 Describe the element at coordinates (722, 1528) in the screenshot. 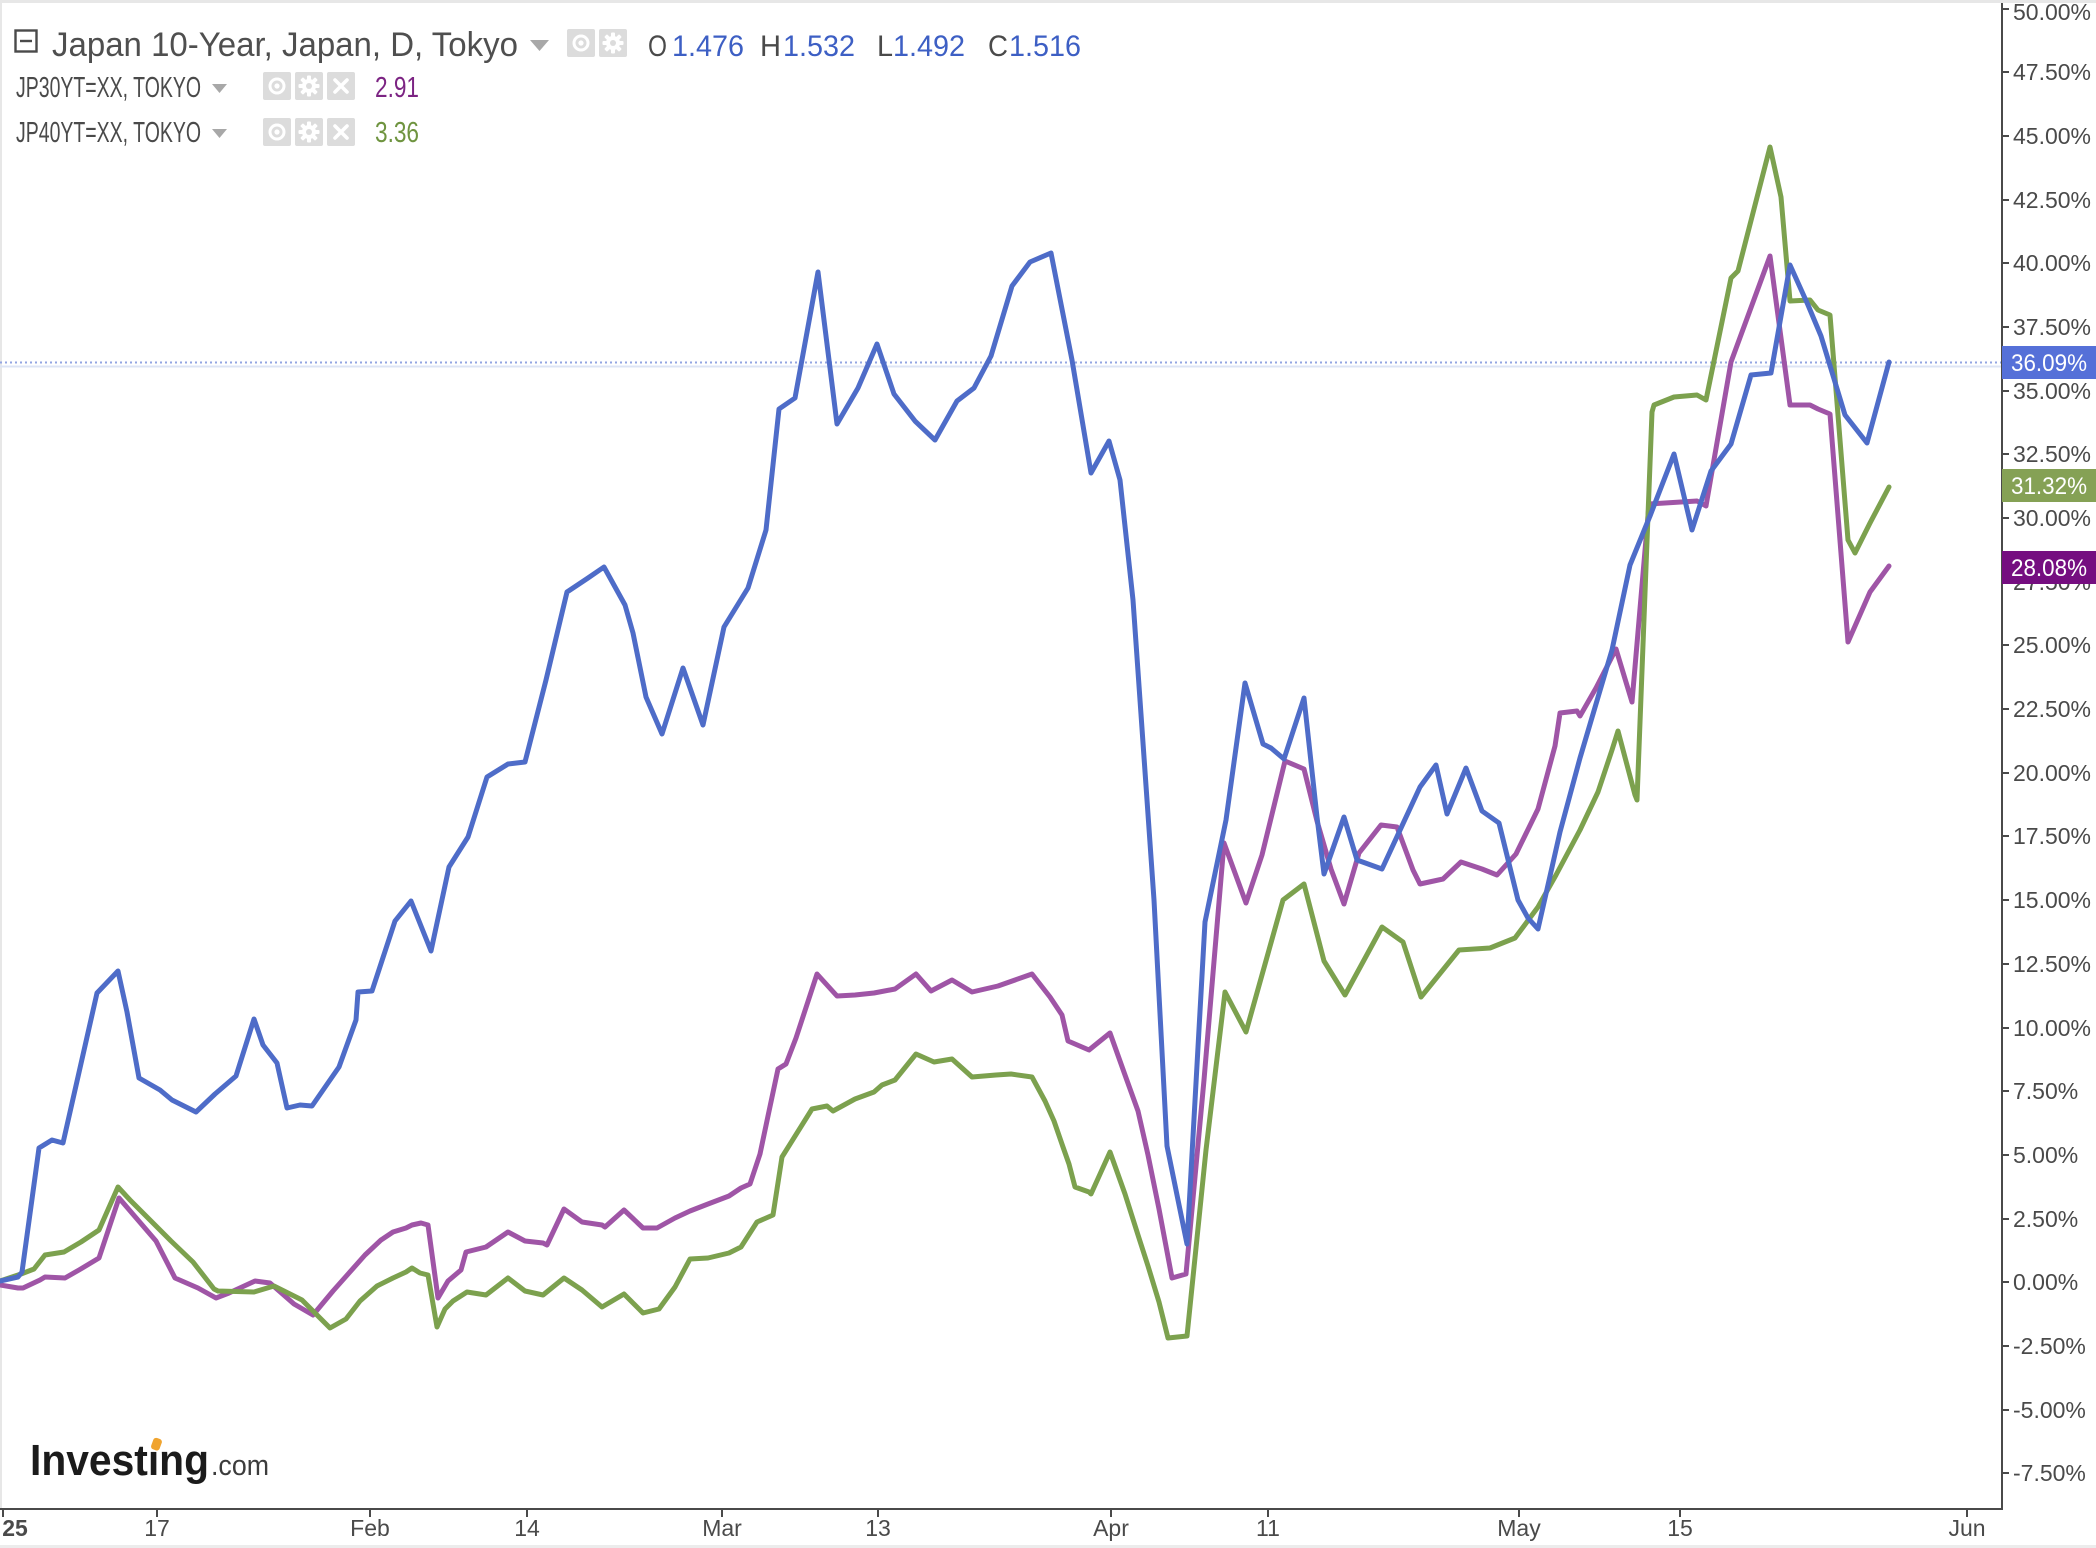

I see `svg-text: Mar` at that location.